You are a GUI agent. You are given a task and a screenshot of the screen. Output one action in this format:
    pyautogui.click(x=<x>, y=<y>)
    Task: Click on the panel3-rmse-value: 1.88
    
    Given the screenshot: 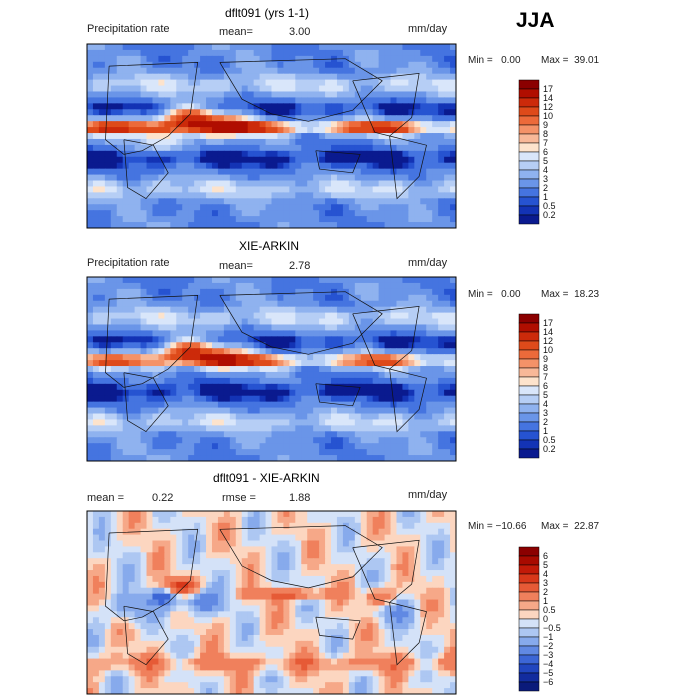 What is the action you would take?
    pyautogui.click(x=300, y=498)
    